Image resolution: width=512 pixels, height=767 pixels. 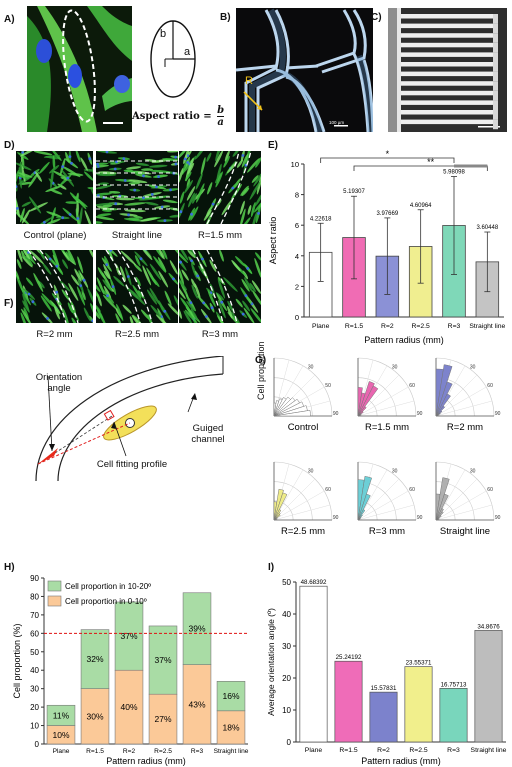 I want to click on r-2mm-image, so click(x=54, y=286).